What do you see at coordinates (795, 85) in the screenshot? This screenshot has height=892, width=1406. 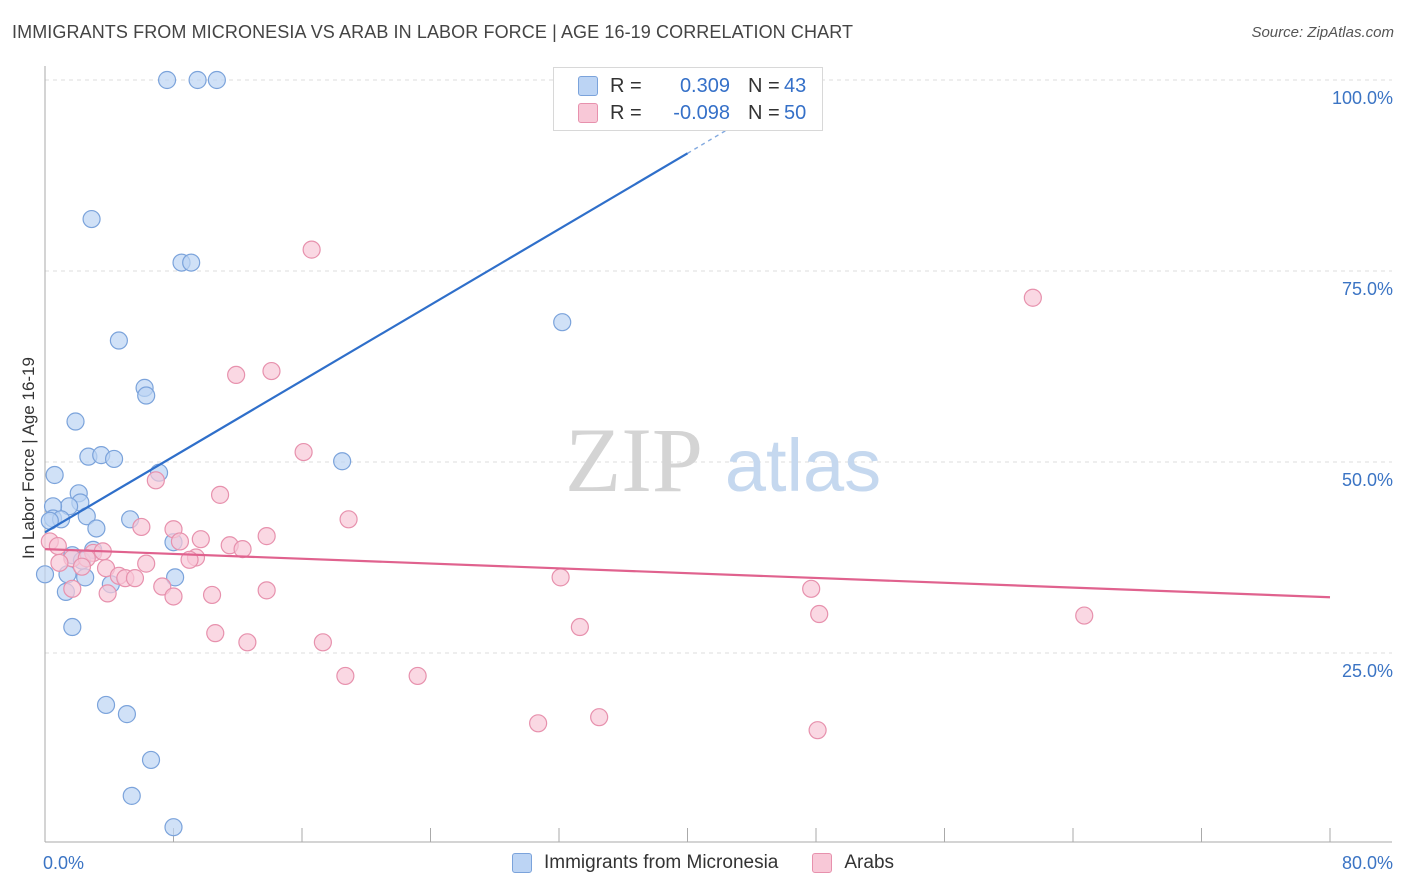 I see `legend-n-value: 43` at bounding box center [795, 85].